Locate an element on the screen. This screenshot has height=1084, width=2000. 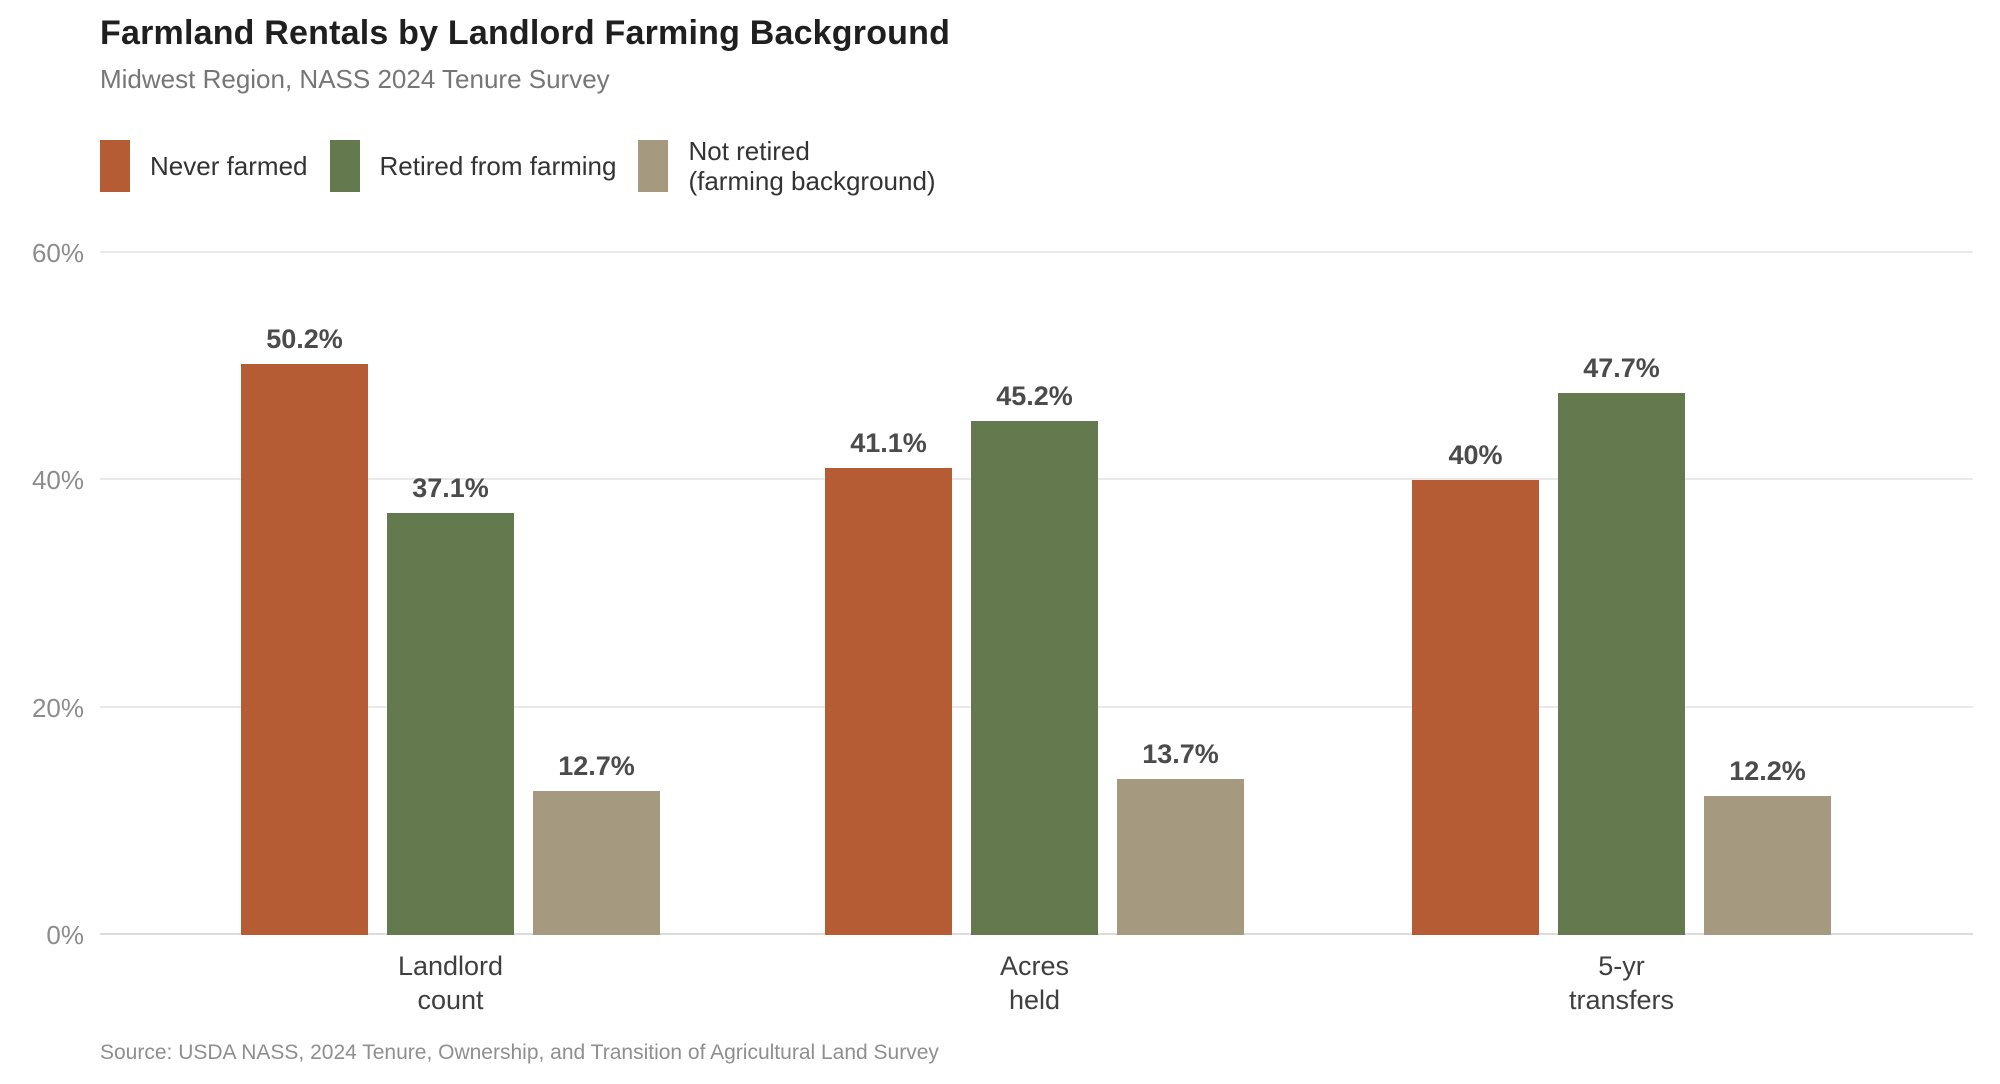
y-tick-label-60%: 60% is located at coordinates (57, 253).